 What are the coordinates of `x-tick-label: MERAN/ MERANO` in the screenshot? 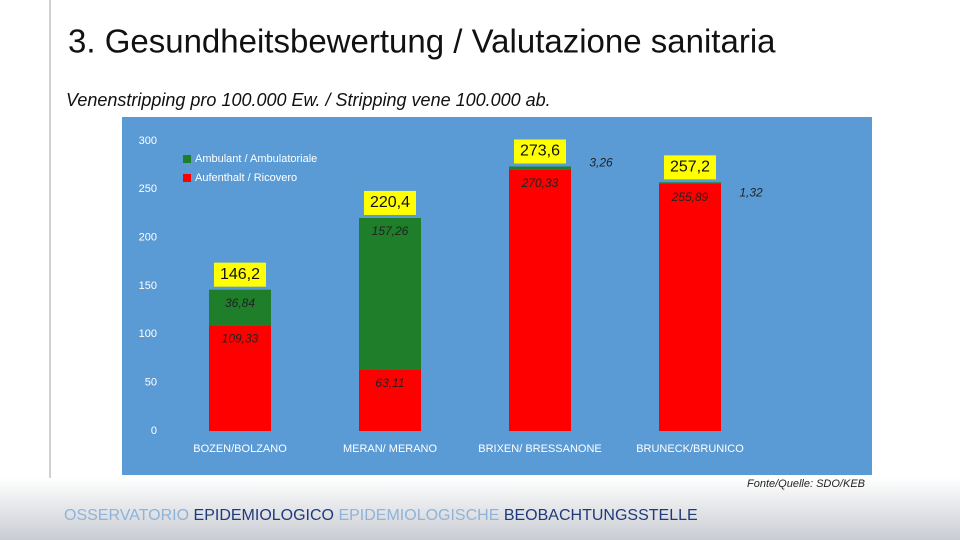 It's located at (390, 449).